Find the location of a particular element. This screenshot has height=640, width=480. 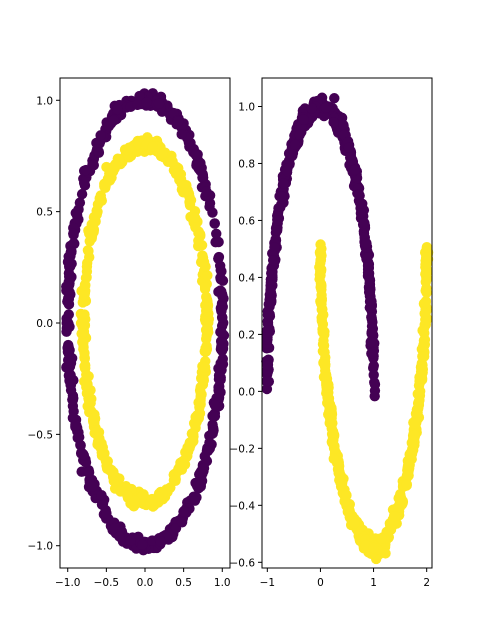

right-y-tick-label: −0.4 is located at coordinates (243, 506).